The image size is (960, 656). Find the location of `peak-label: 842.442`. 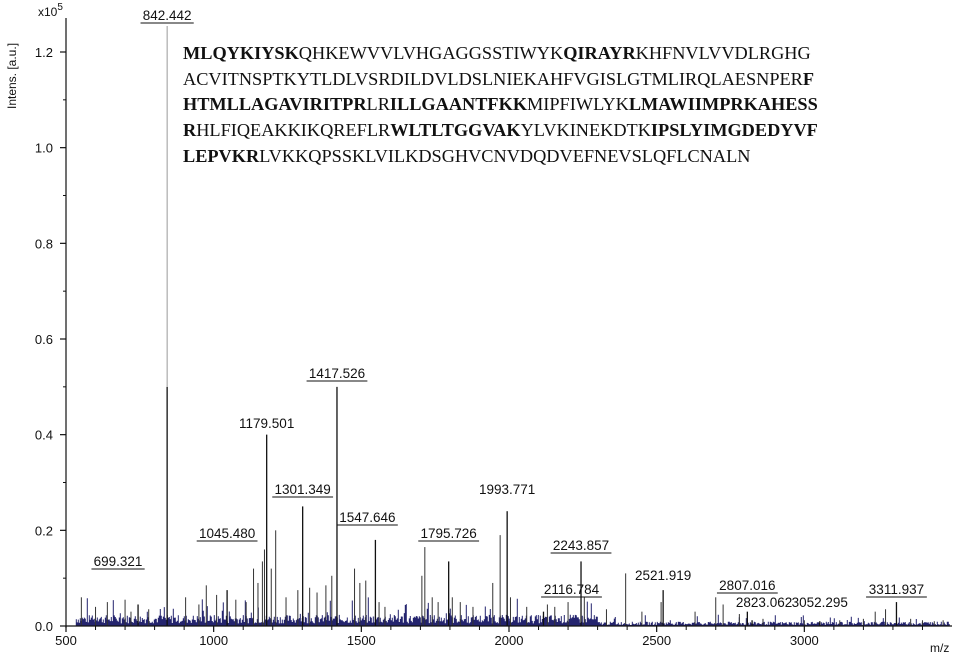

peak-label: 842.442 is located at coordinates (167, 15).